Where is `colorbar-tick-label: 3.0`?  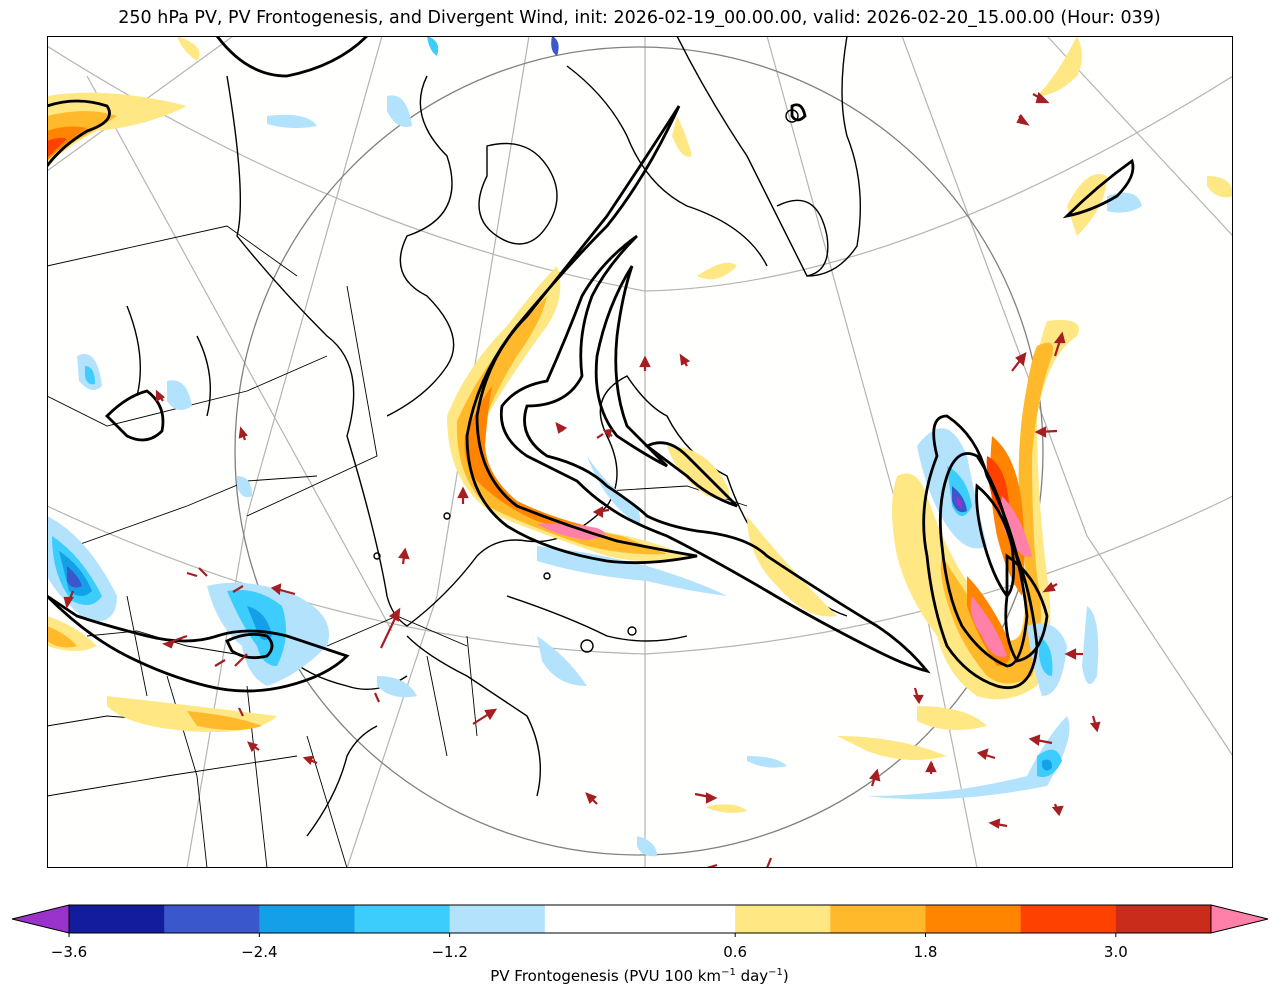 colorbar-tick-label: 3.0 is located at coordinates (1115, 952).